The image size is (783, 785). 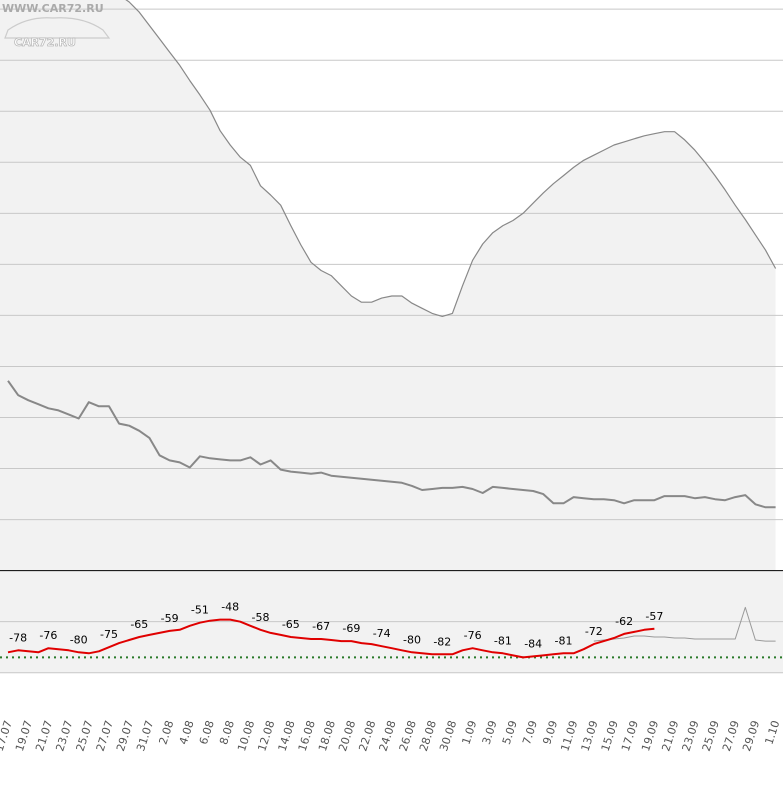 What do you see at coordinates (85, 736) in the screenshot?
I see `x-tick-label: 25.07` at bounding box center [85, 736].